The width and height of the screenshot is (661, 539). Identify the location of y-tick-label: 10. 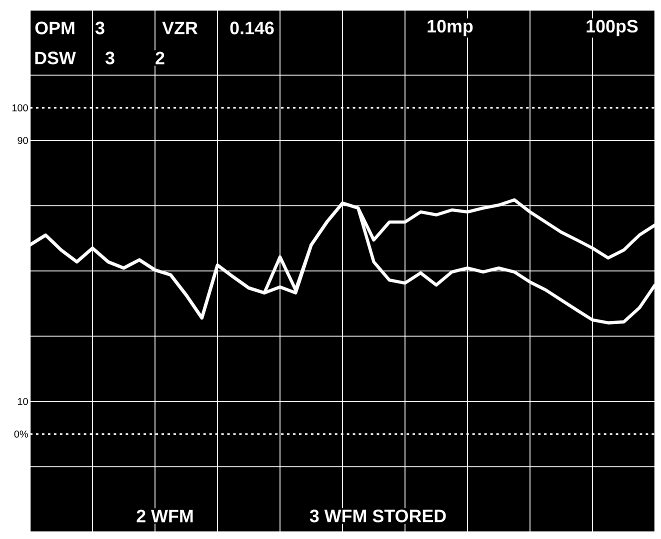
(23, 402).